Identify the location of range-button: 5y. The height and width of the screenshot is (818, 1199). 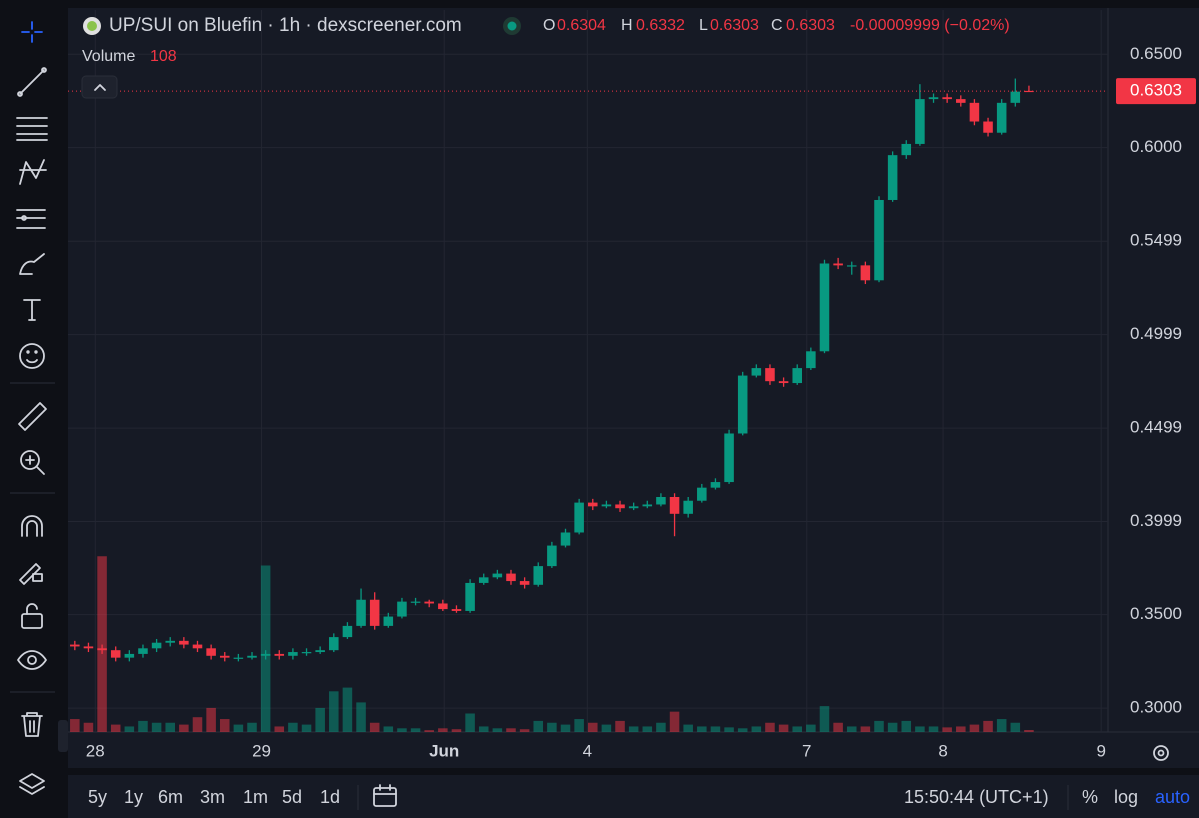
(97, 797).